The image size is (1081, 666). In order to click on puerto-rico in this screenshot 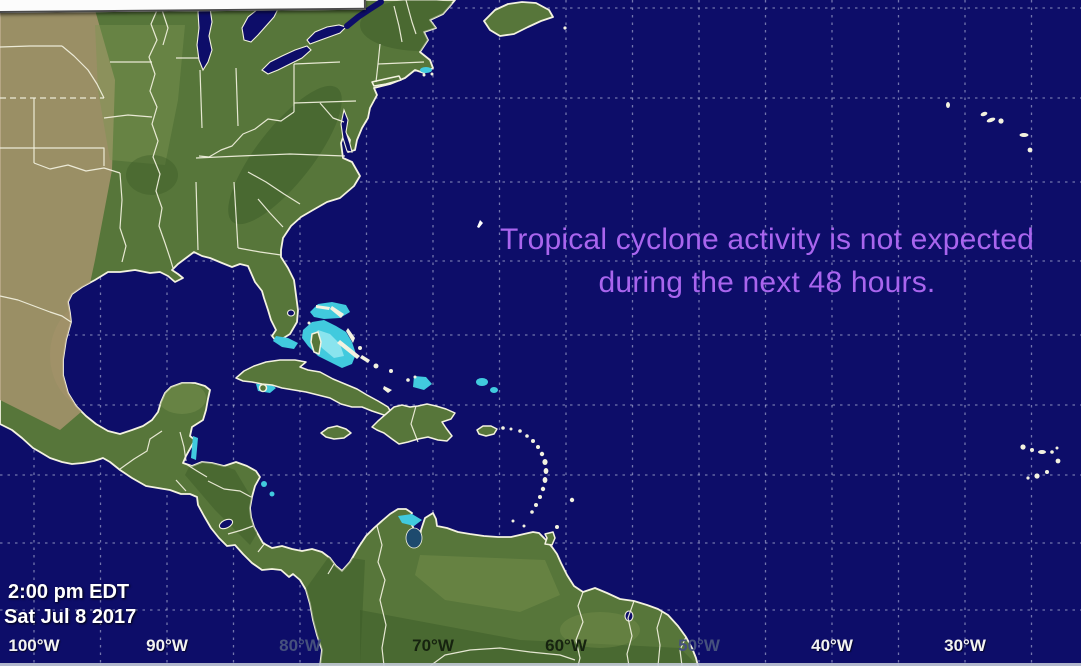, I will do `click(487, 431)`.